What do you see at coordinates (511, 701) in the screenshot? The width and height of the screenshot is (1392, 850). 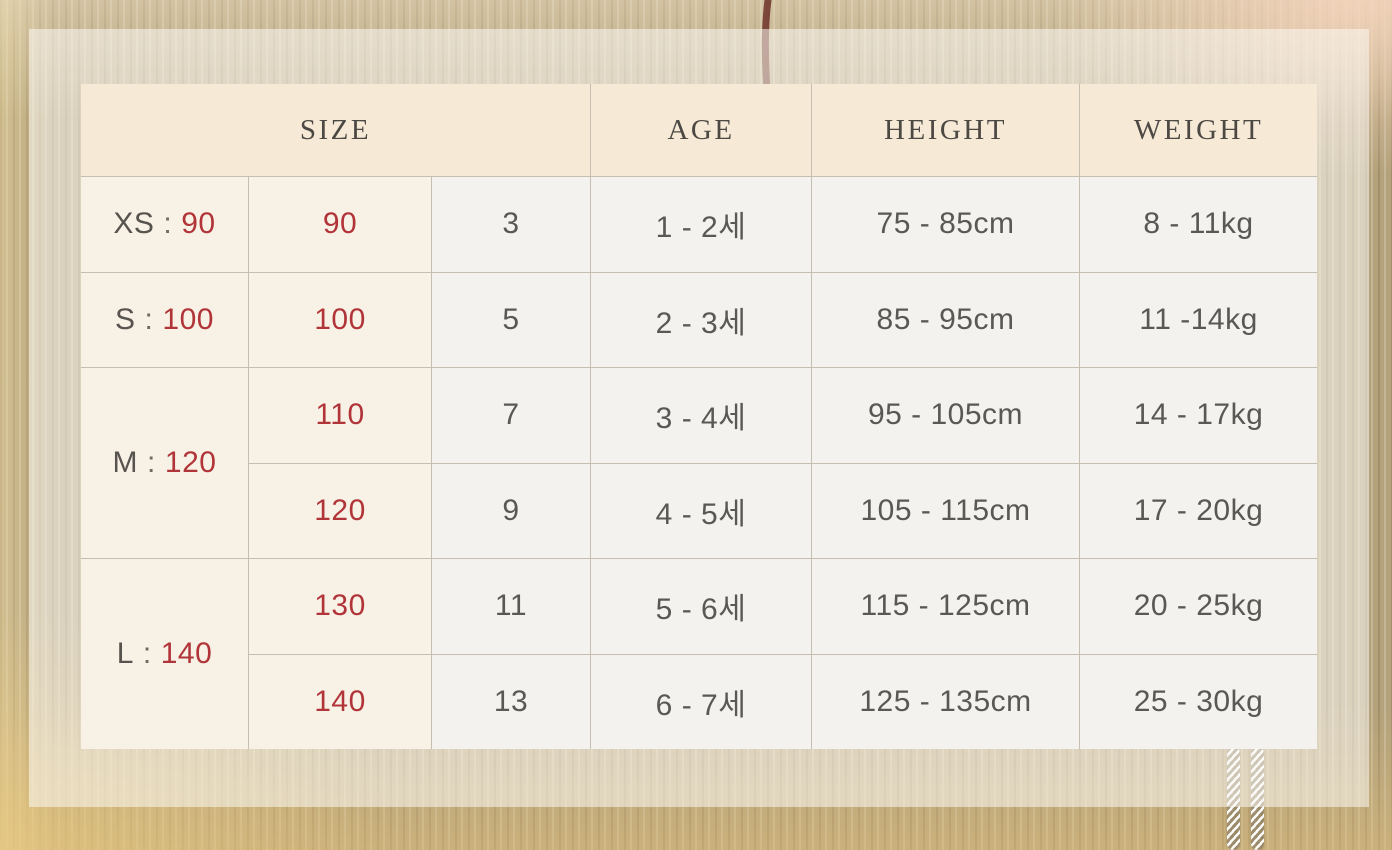 I see `number-cell: 13` at bounding box center [511, 701].